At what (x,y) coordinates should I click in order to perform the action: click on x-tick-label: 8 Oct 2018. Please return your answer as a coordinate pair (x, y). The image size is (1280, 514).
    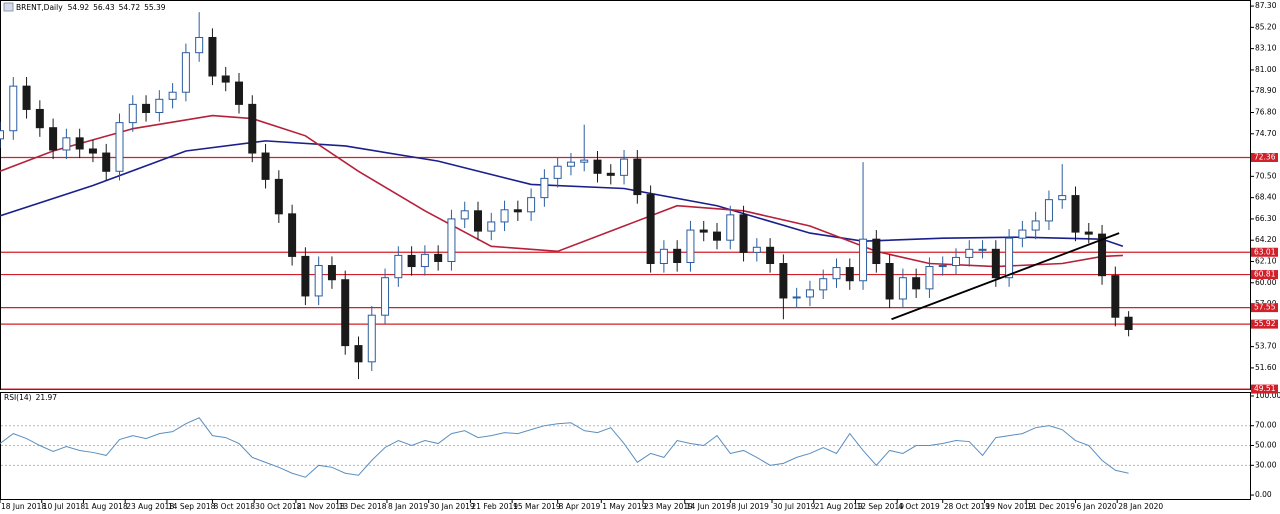
    Looking at the image, I should click on (234, 506).